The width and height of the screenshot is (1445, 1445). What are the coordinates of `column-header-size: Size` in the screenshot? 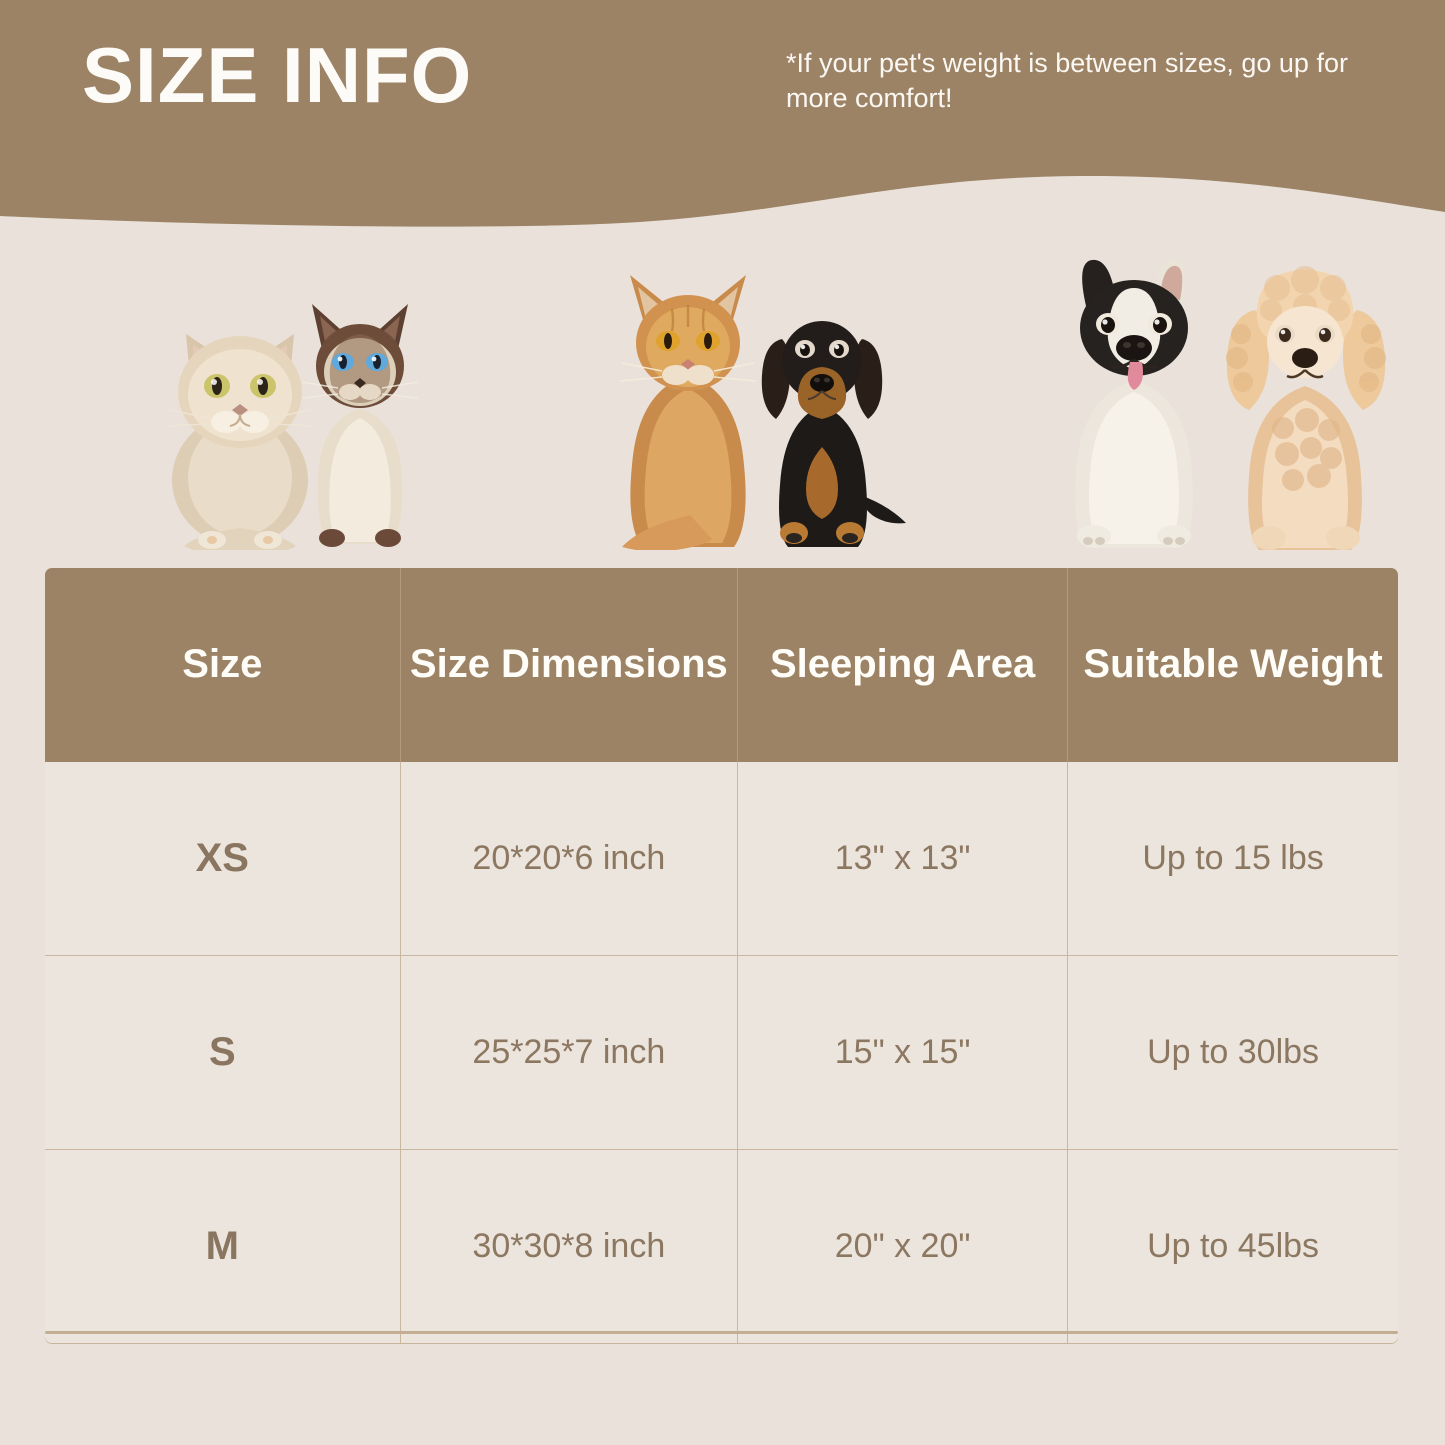 It's located at (223, 665).